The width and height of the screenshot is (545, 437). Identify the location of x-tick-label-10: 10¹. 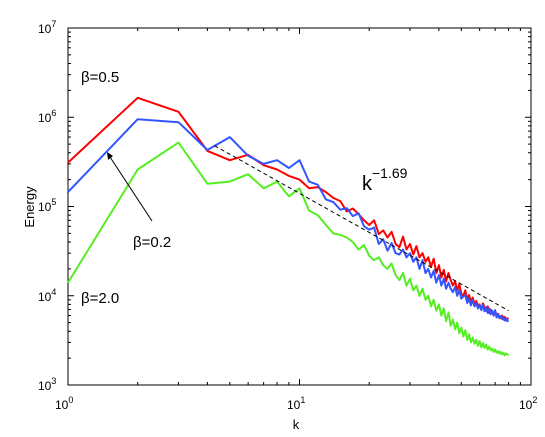
(296, 403).